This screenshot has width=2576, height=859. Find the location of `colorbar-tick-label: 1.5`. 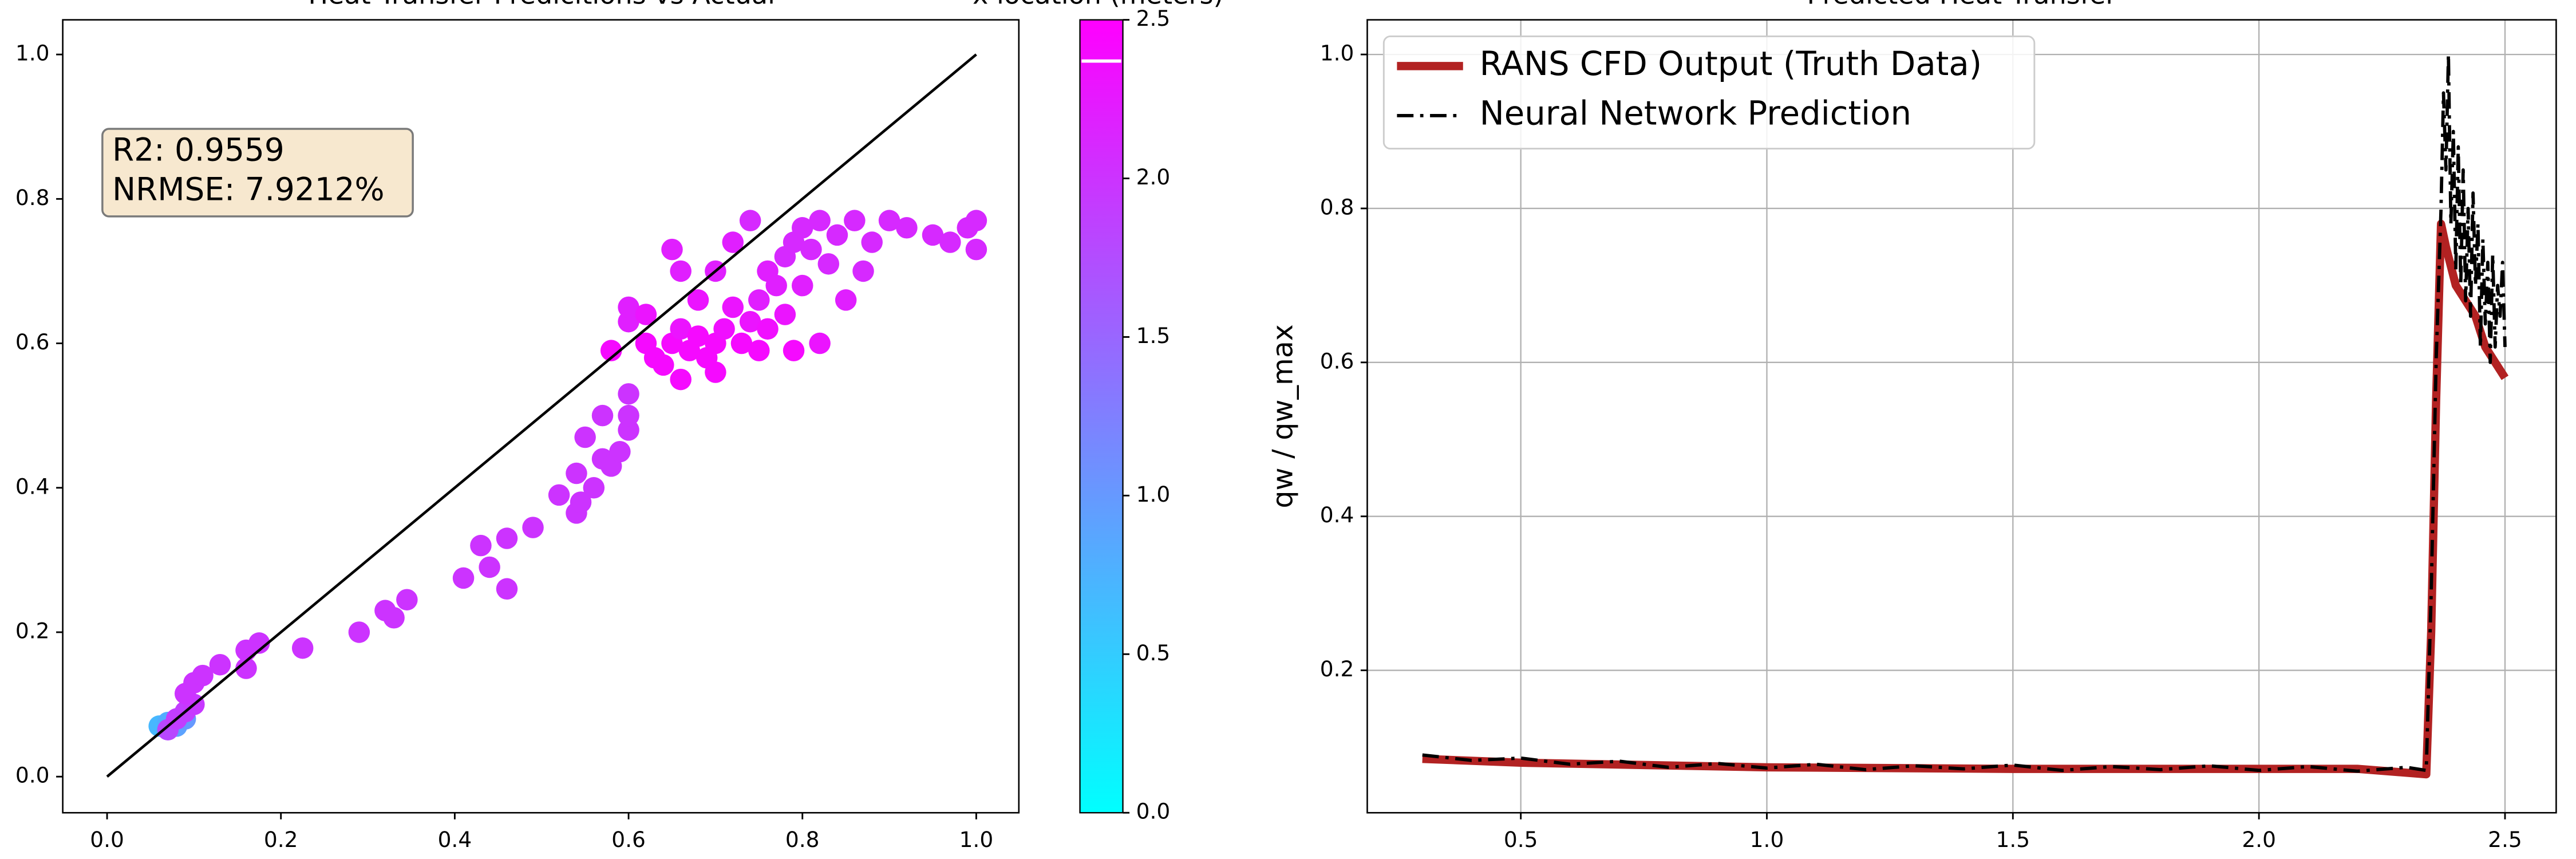

colorbar-tick-label: 1.5 is located at coordinates (1153, 335).